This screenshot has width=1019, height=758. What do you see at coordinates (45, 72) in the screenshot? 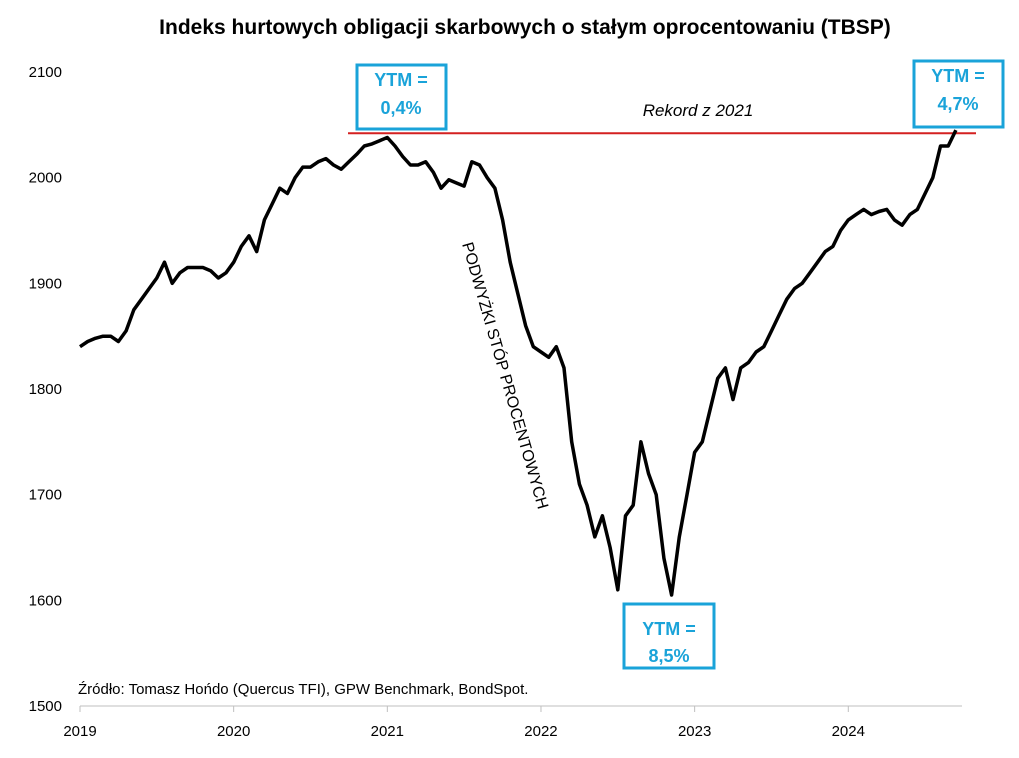
I see `y-tick-label: 2100` at bounding box center [45, 72].